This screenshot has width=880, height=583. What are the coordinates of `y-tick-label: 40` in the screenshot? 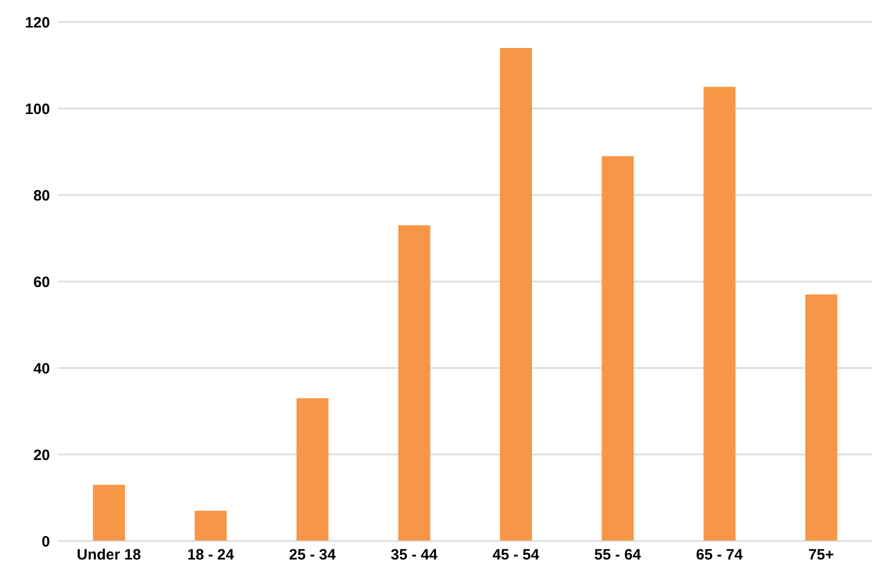 It's located at (41, 369).